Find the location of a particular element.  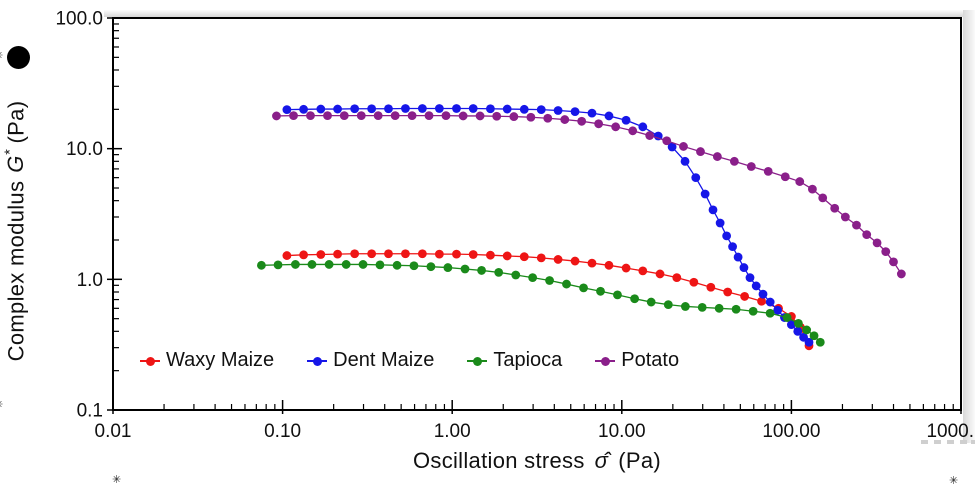

legend-label: Dent Maize is located at coordinates (384, 360).